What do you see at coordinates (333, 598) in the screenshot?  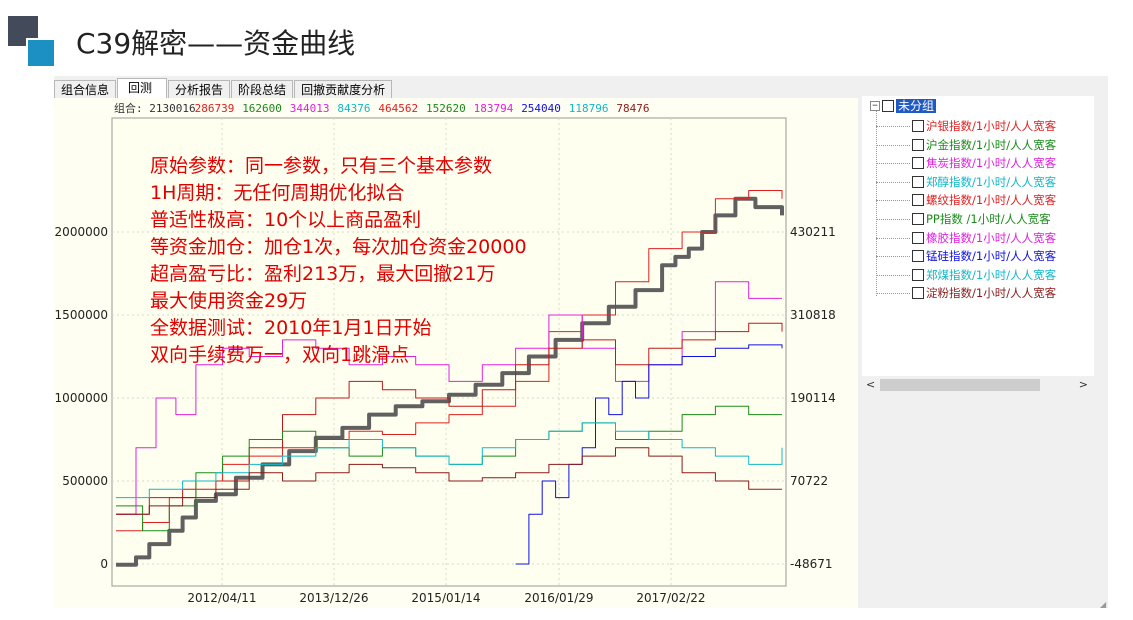 I see `x-tick-label: 2013/12/26` at bounding box center [333, 598].